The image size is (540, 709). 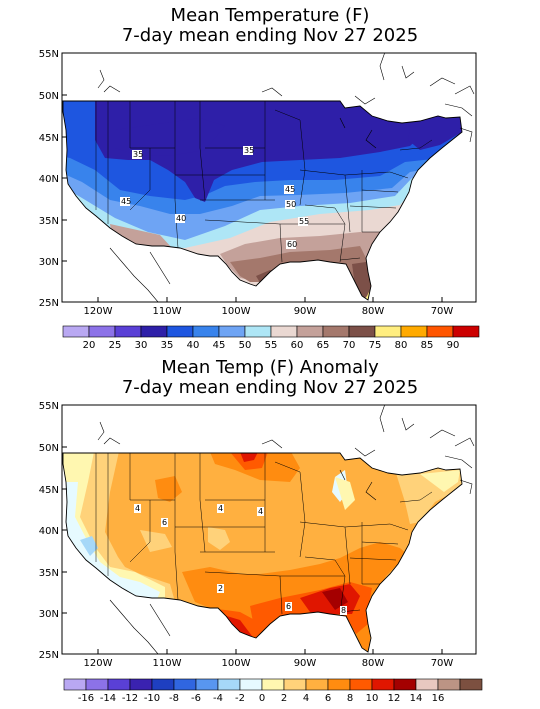 I want to click on bottom-lat-label: 30N, so click(x=49, y=614).